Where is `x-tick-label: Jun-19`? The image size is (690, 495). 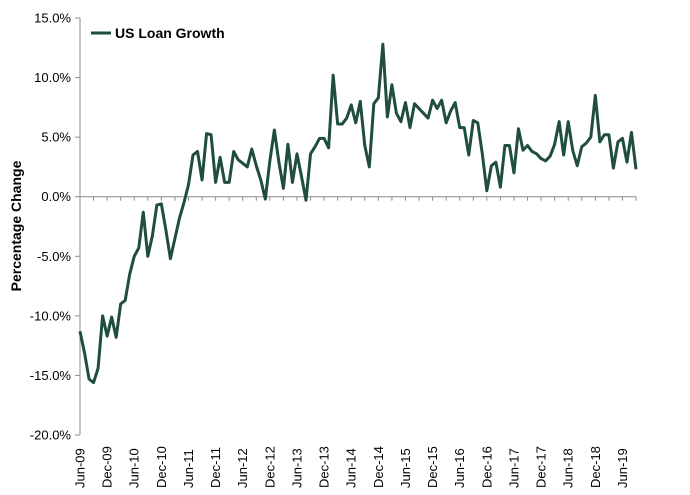
x-tick-label: Jun-19 is located at coordinates (622, 468).